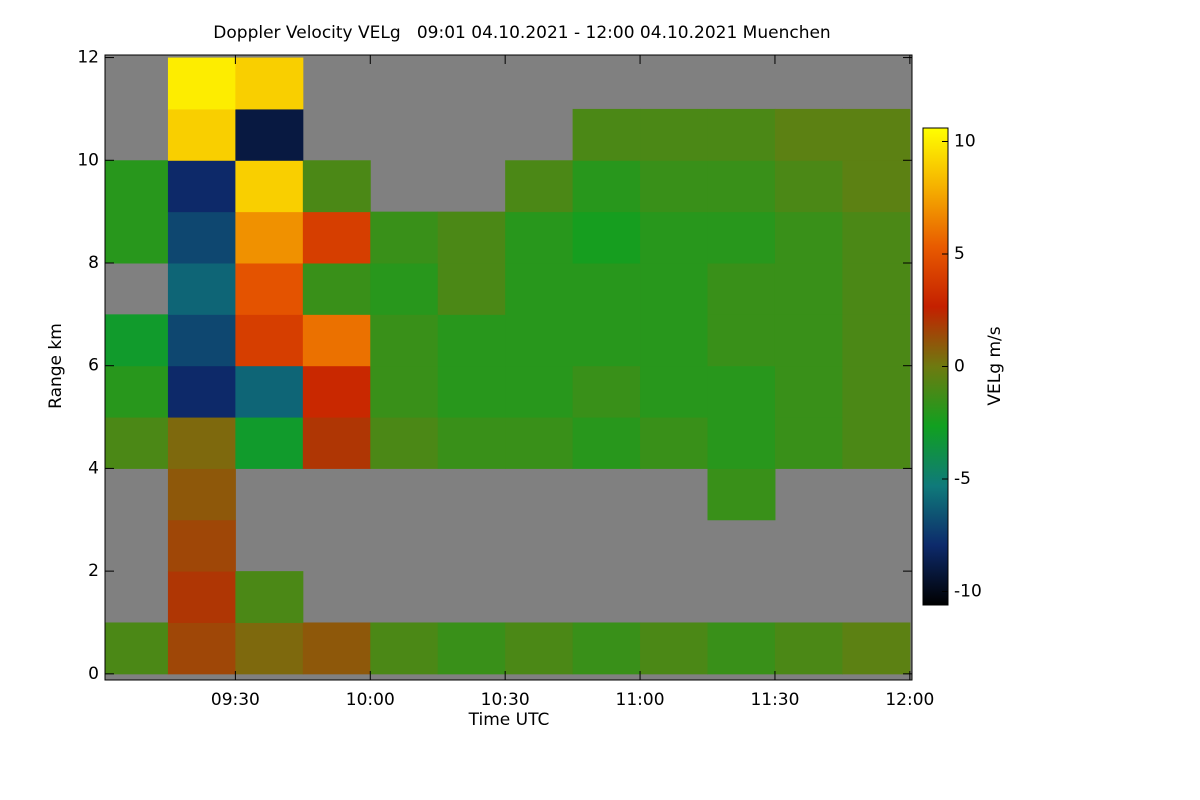 The height and width of the screenshot is (800, 1200). What do you see at coordinates (959, 367) in the screenshot?
I see `colorbar-tick-label: 0` at bounding box center [959, 367].